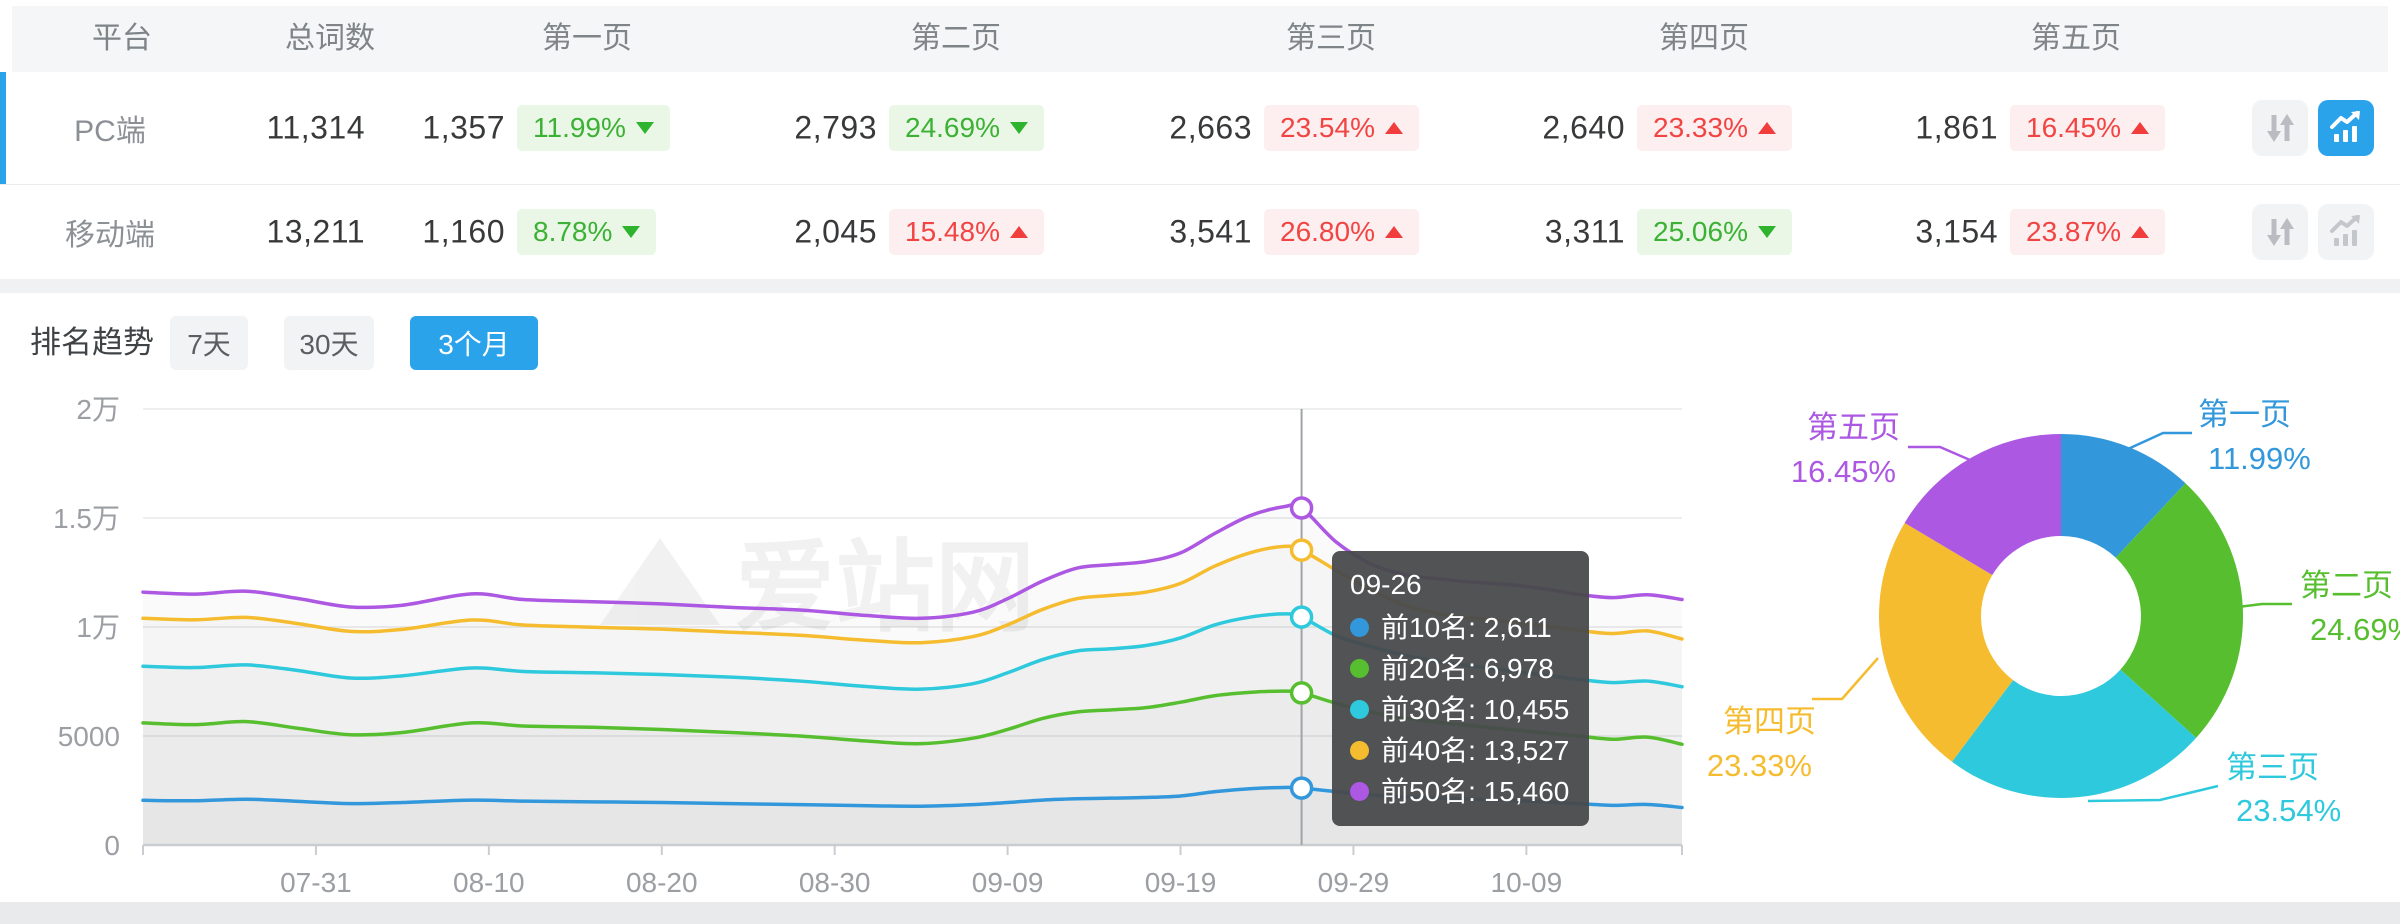 This screenshot has height=924, width=2400. Describe the element at coordinates (1956, 231) in the screenshot. I see `page5-count: 3,154` at that location.